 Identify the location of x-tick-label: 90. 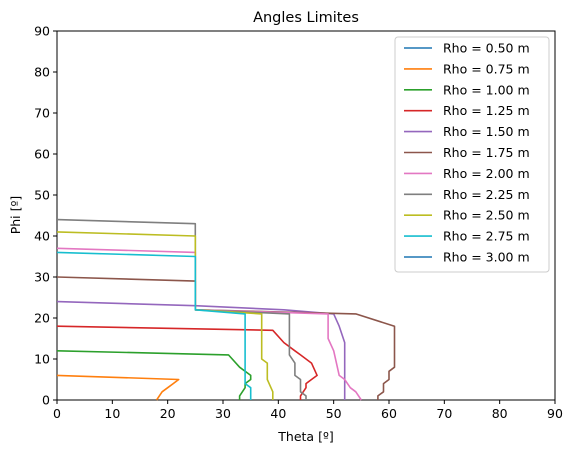
(555, 413).